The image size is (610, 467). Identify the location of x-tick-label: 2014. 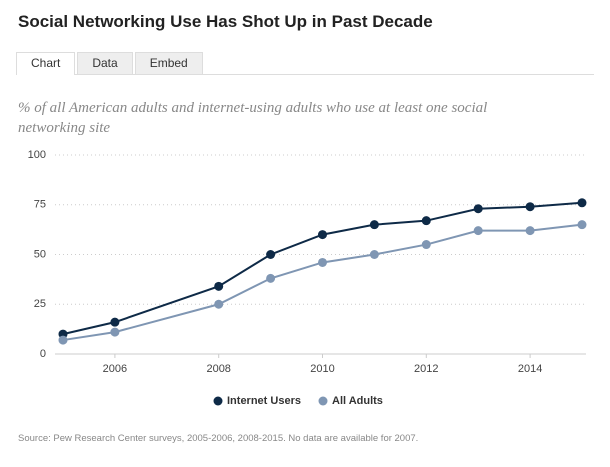
(530, 369).